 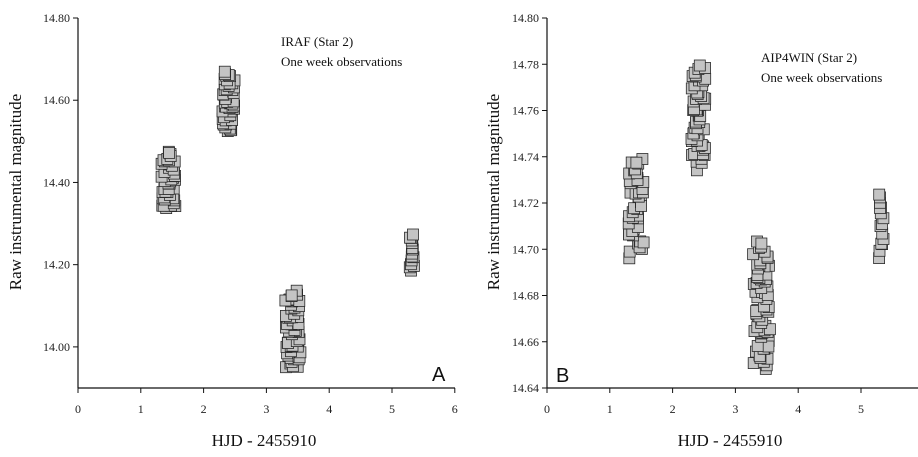 I want to click on panel-a-x-label: HJD - 2455910, so click(x=264, y=440).